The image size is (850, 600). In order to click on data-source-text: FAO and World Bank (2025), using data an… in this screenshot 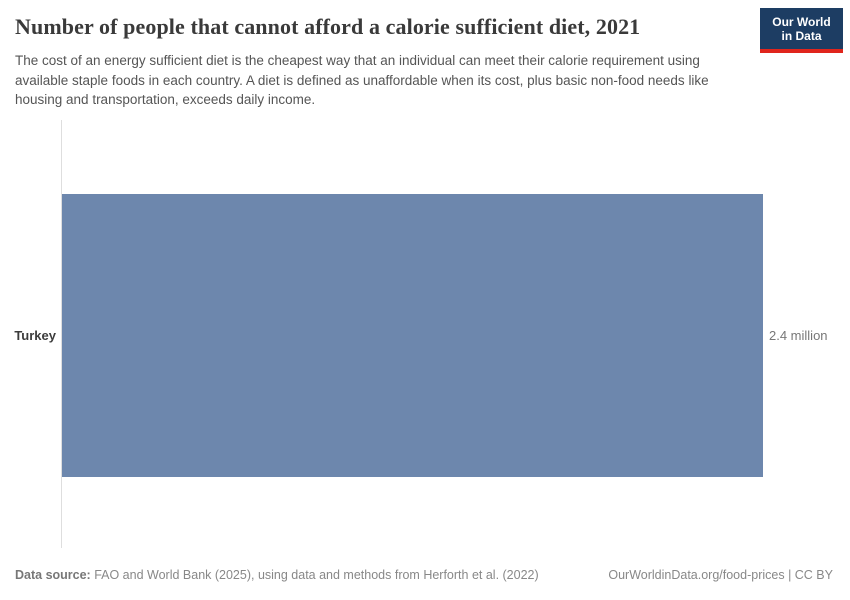, I will do `click(314, 575)`.